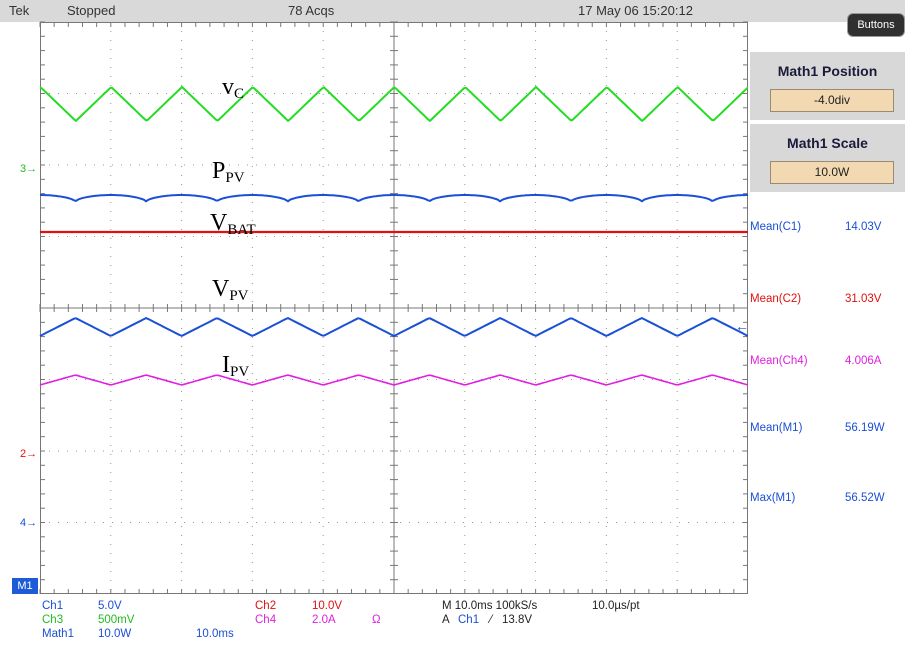  What do you see at coordinates (230, 290) in the screenshot?
I see `label-vpv: VPV` at bounding box center [230, 290].